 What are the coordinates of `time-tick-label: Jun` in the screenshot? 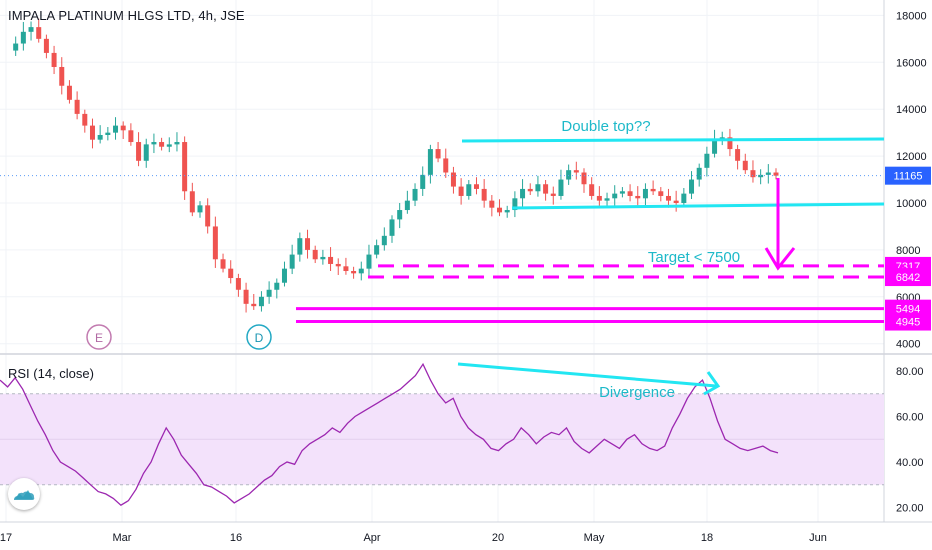 It's located at (818, 538).